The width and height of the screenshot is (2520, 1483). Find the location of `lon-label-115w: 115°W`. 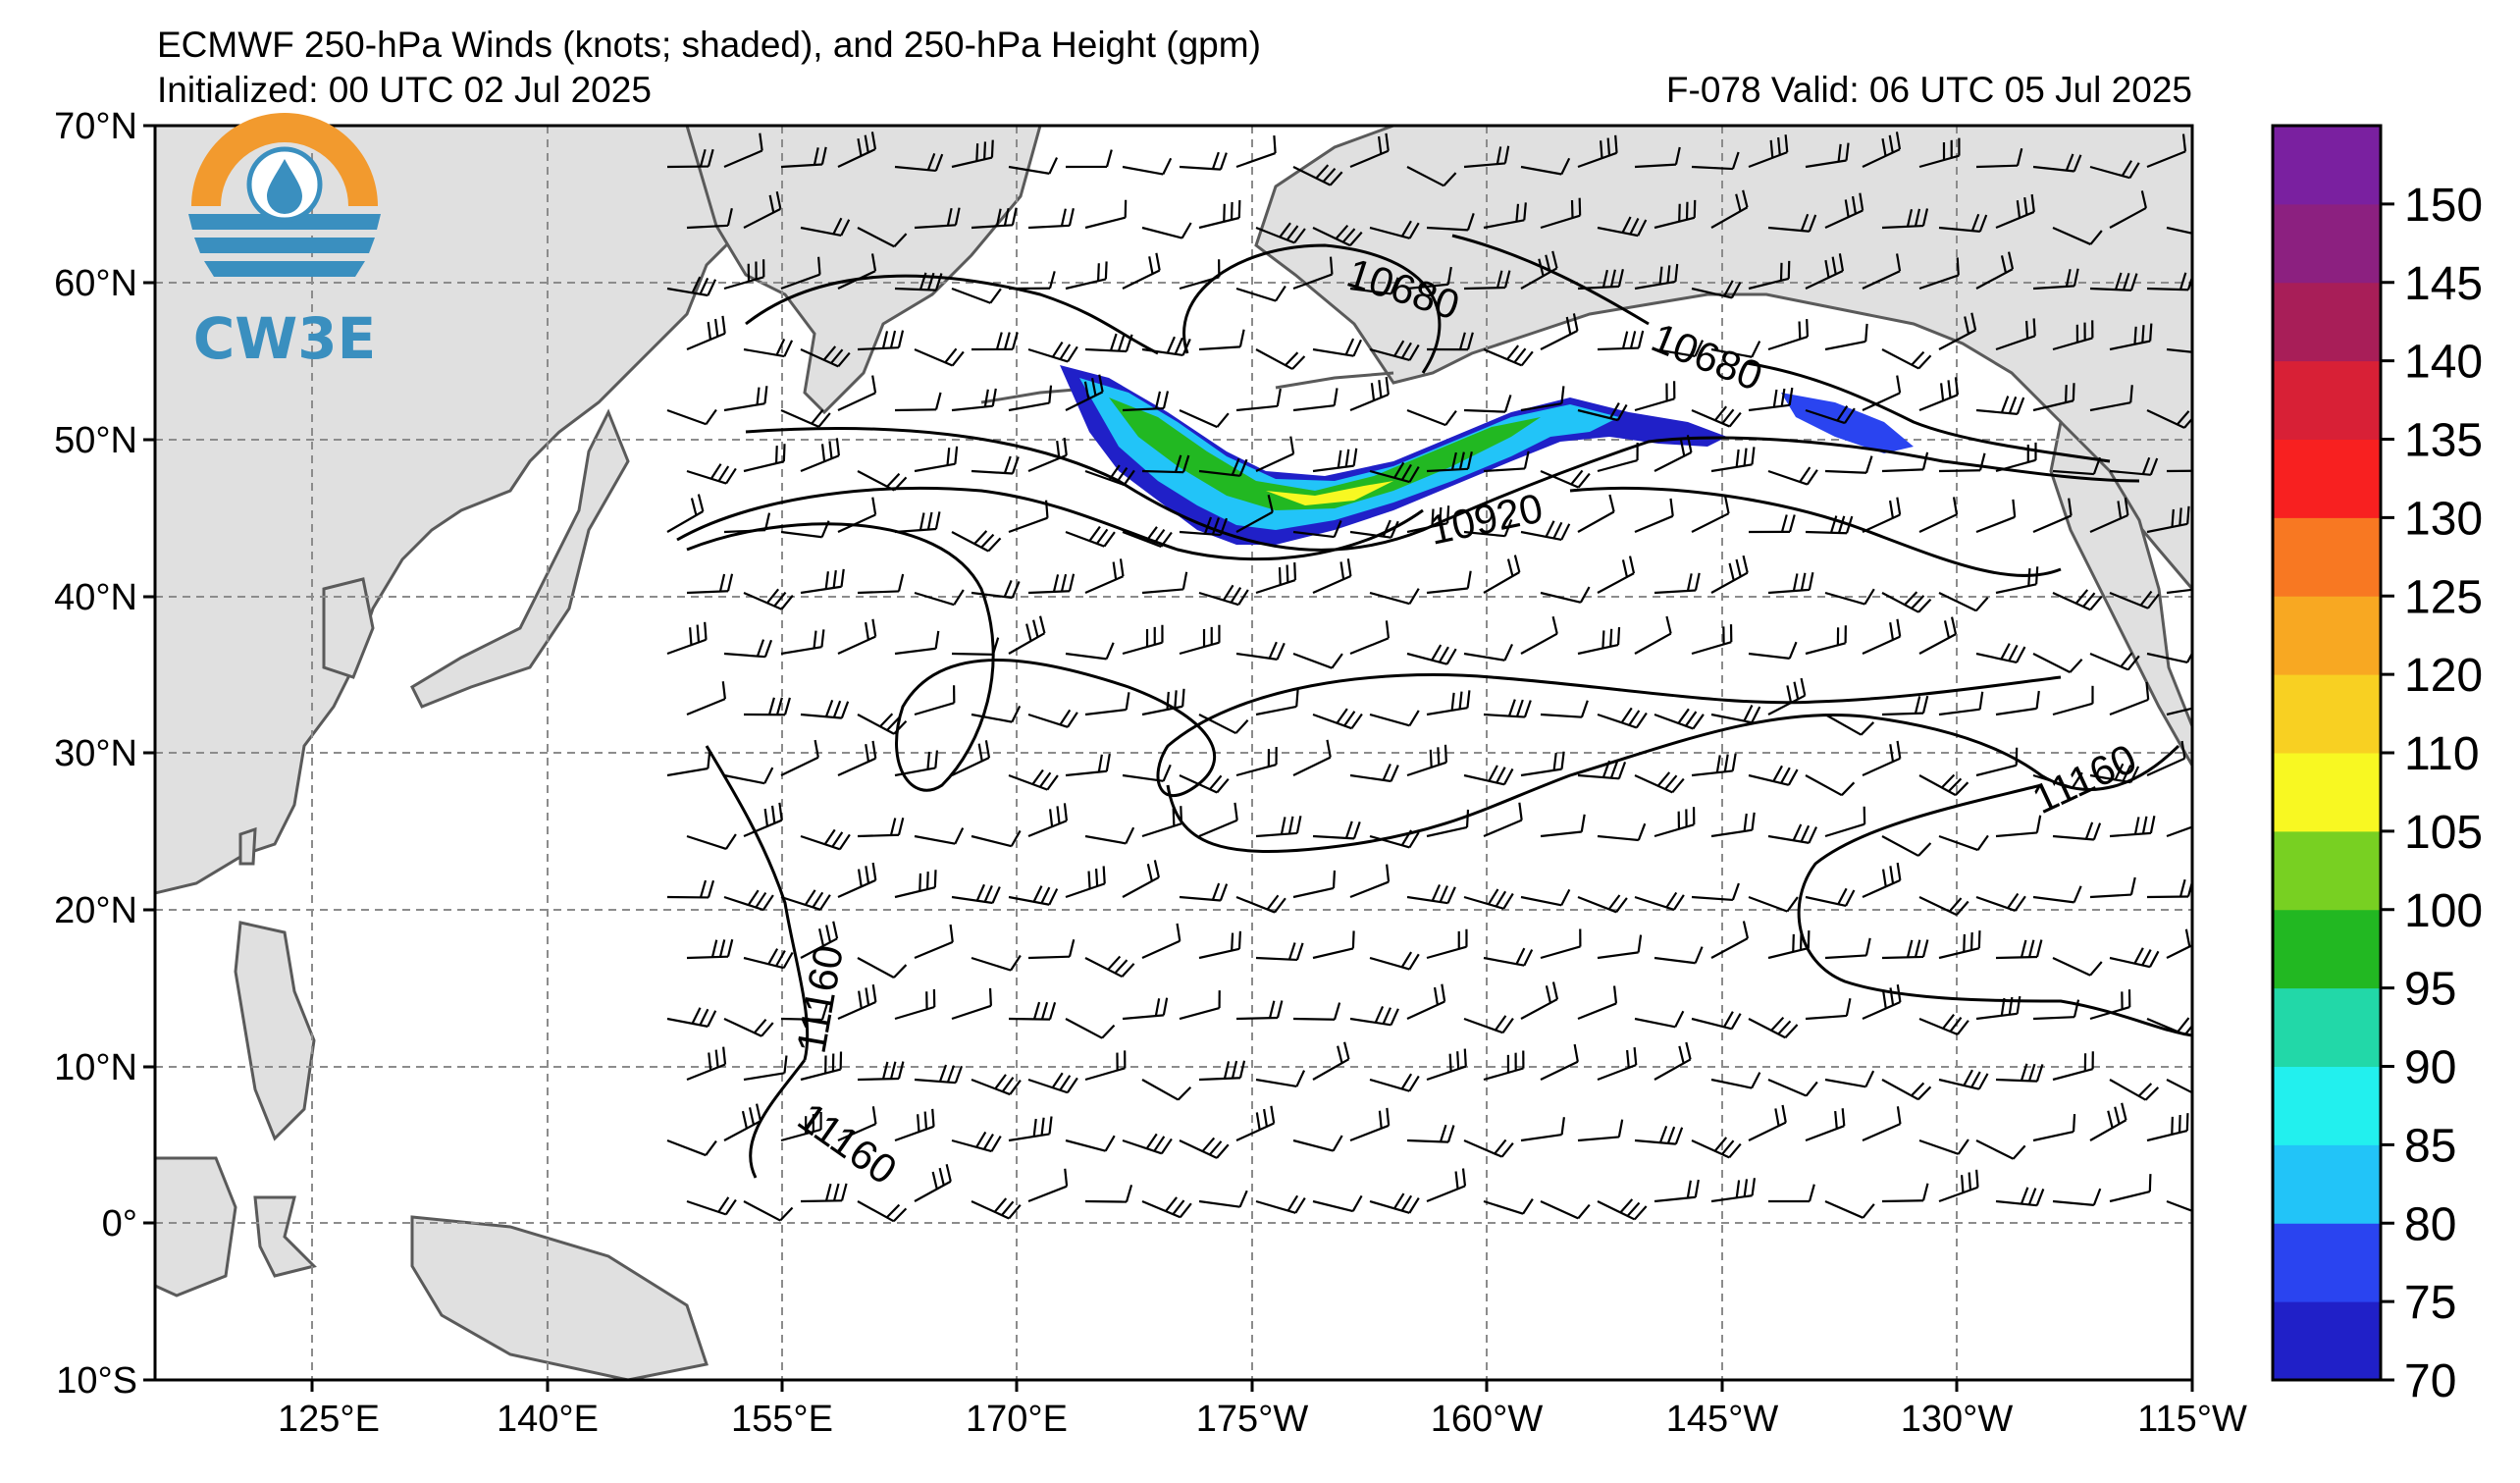

lon-label-115w: 115°W is located at coordinates (2192, 1420).